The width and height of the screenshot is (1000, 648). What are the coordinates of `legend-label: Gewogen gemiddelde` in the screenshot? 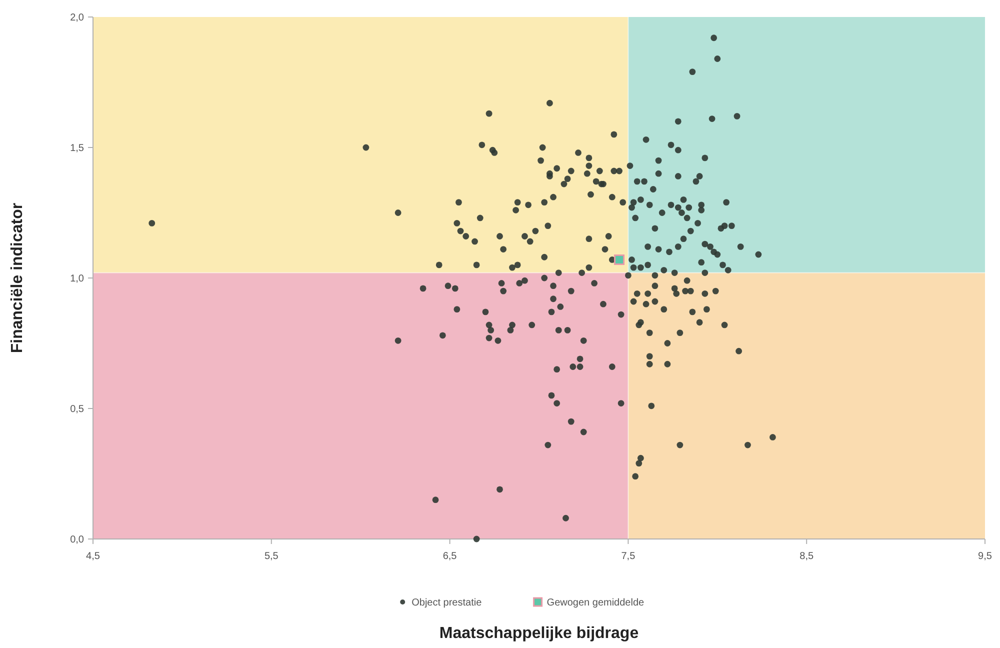 It's located at (595, 603).